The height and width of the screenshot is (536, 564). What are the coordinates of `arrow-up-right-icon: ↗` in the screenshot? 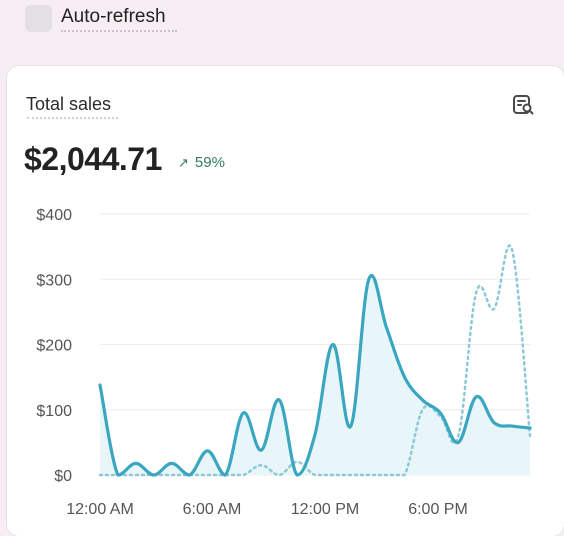 It's located at (183, 162).